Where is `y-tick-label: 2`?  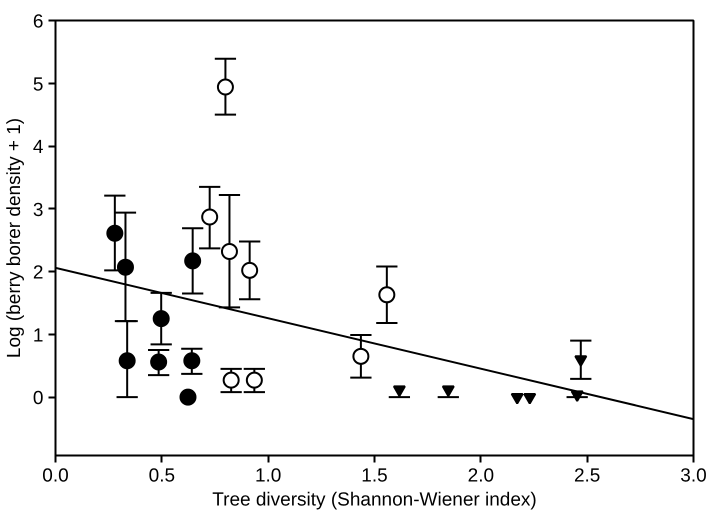
y-tick-label: 2 is located at coordinates (38, 273).